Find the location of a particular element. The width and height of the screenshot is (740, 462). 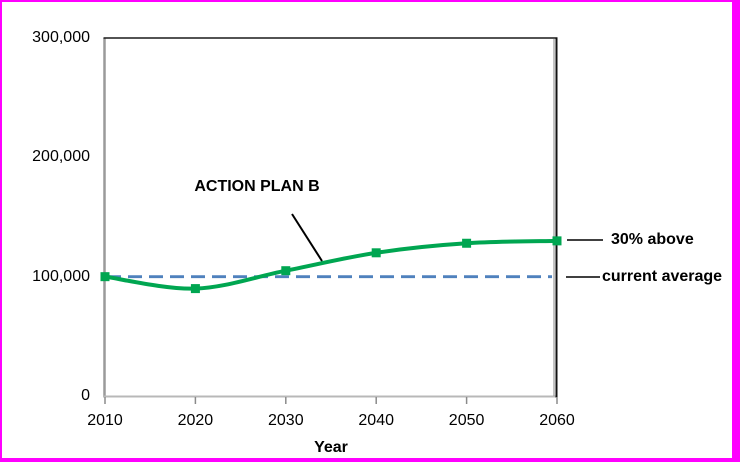

y-tick-label: 0 is located at coordinates (85, 395).